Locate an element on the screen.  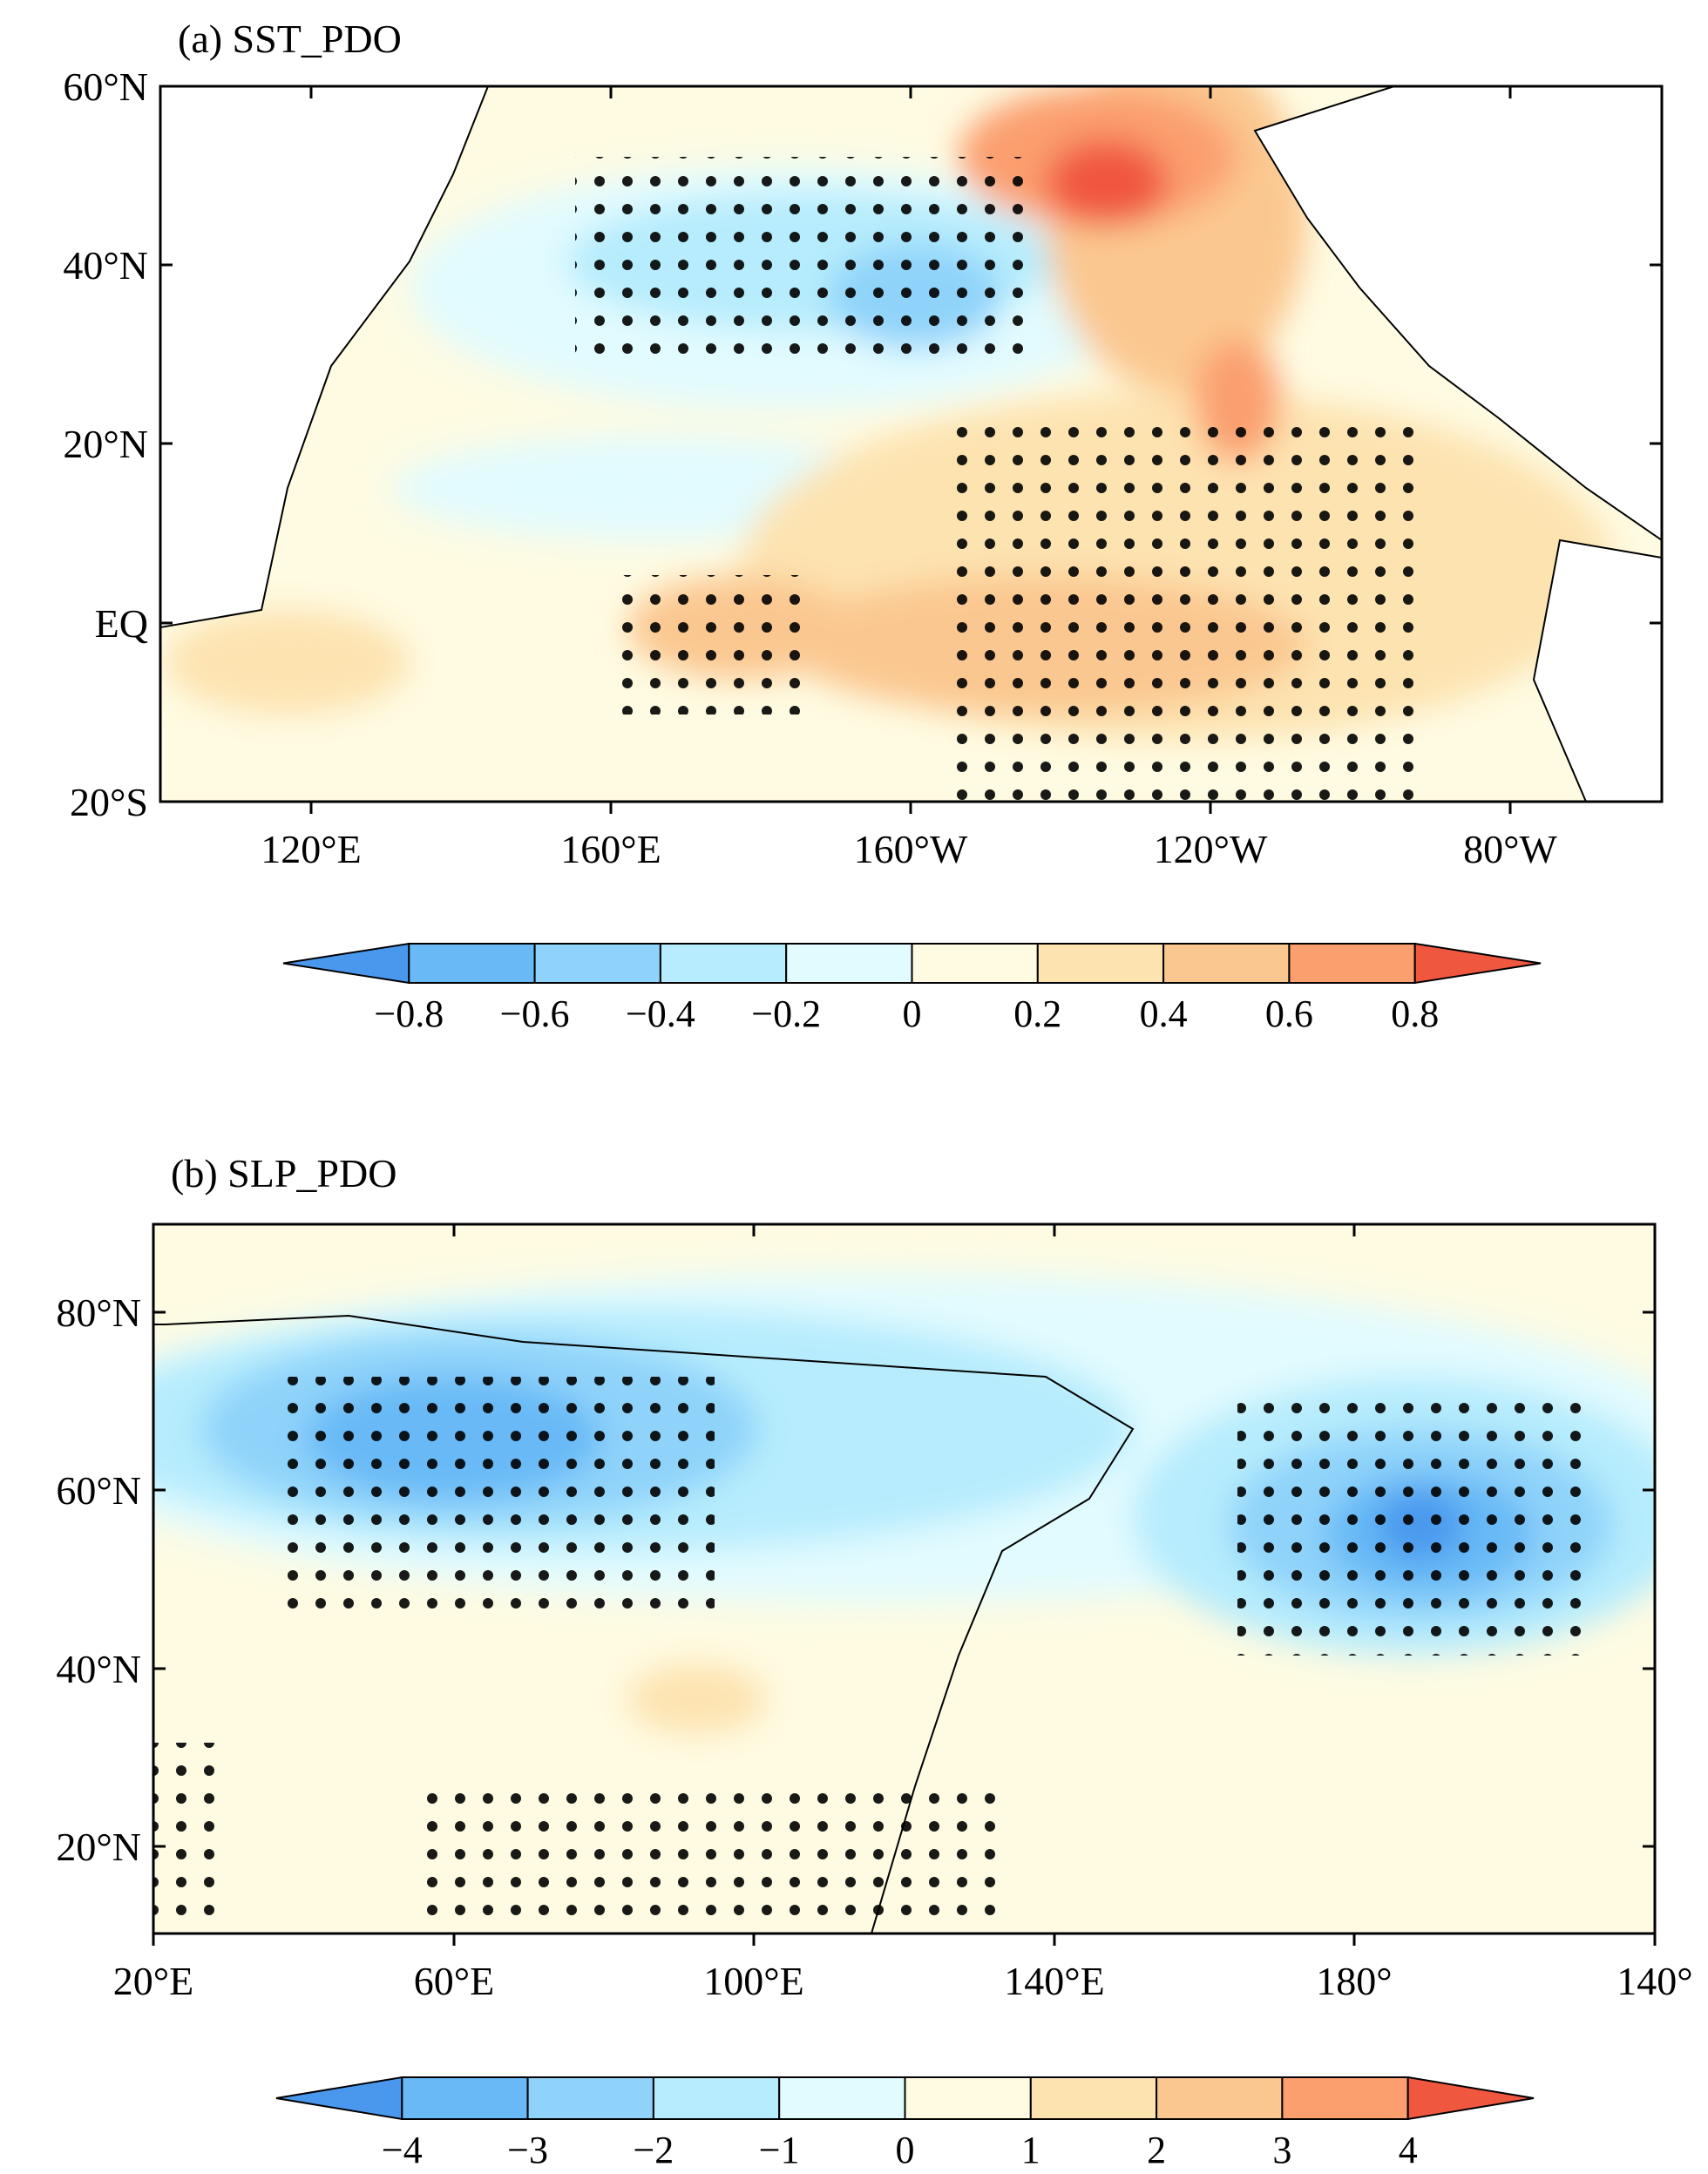
panel-title: (b) SLP_PDO is located at coordinates (283, 1173).